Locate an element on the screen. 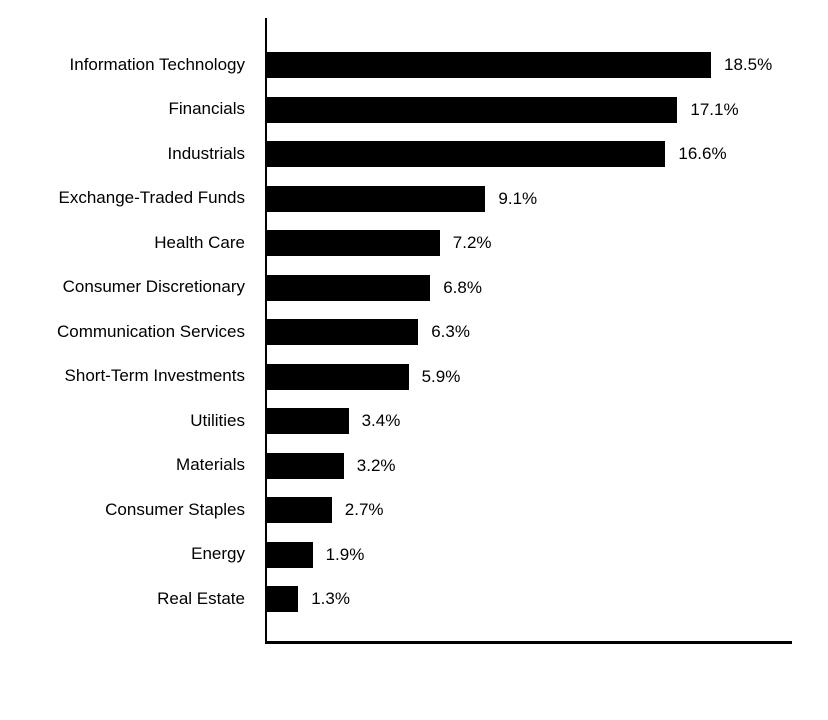 The height and width of the screenshot is (720, 828). category-label: Health Care is located at coordinates (199, 242).